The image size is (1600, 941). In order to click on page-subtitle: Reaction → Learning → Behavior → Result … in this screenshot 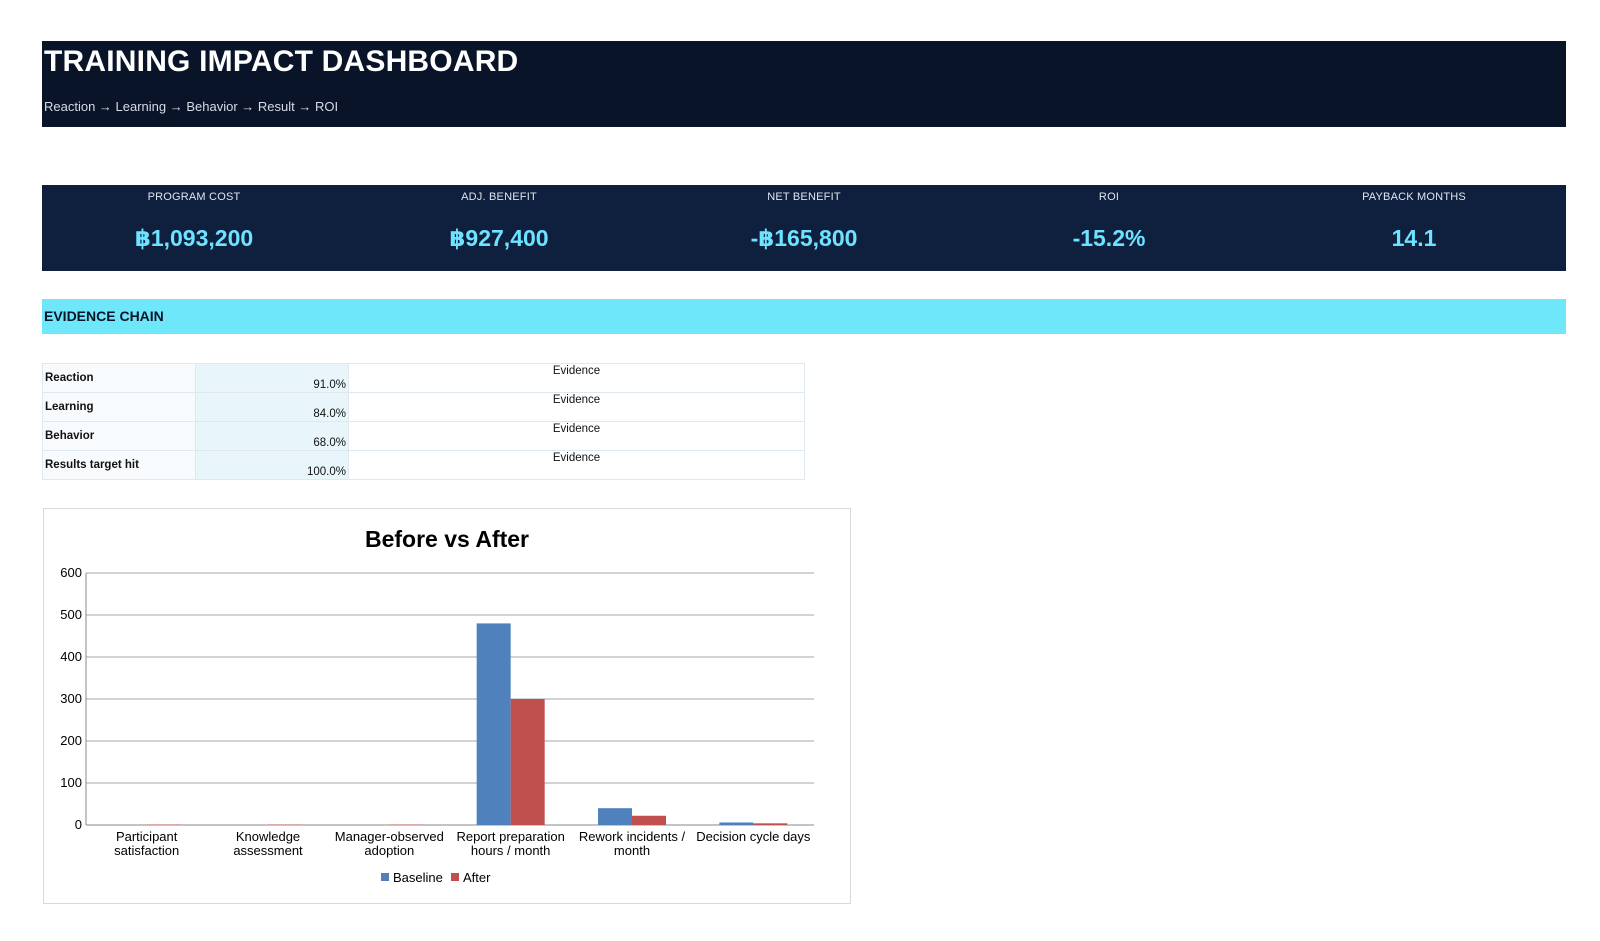, I will do `click(191, 106)`.